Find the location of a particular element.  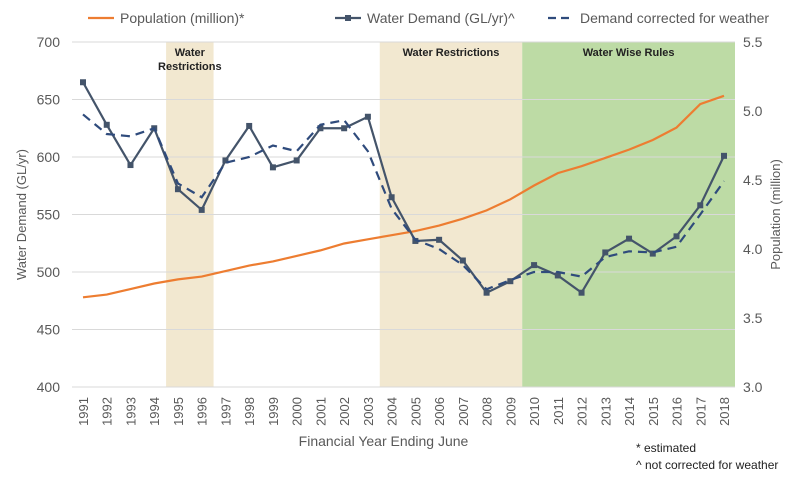

footnote-not-corrected: ^ not corrected for weather is located at coordinates (707, 465).